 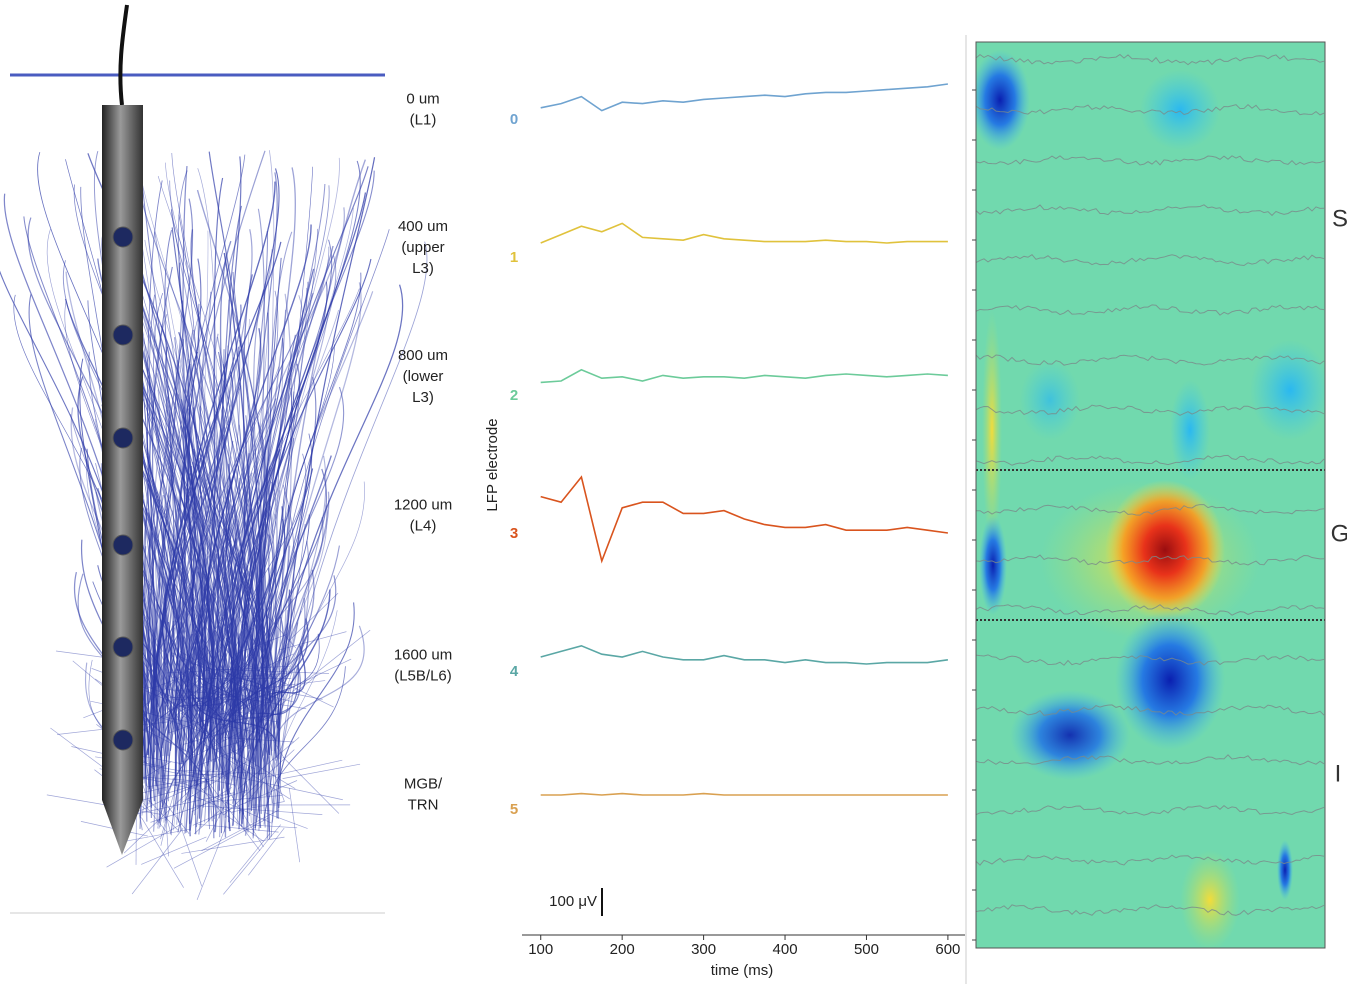 I want to click on series-label: 3, so click(x=514, y=533).